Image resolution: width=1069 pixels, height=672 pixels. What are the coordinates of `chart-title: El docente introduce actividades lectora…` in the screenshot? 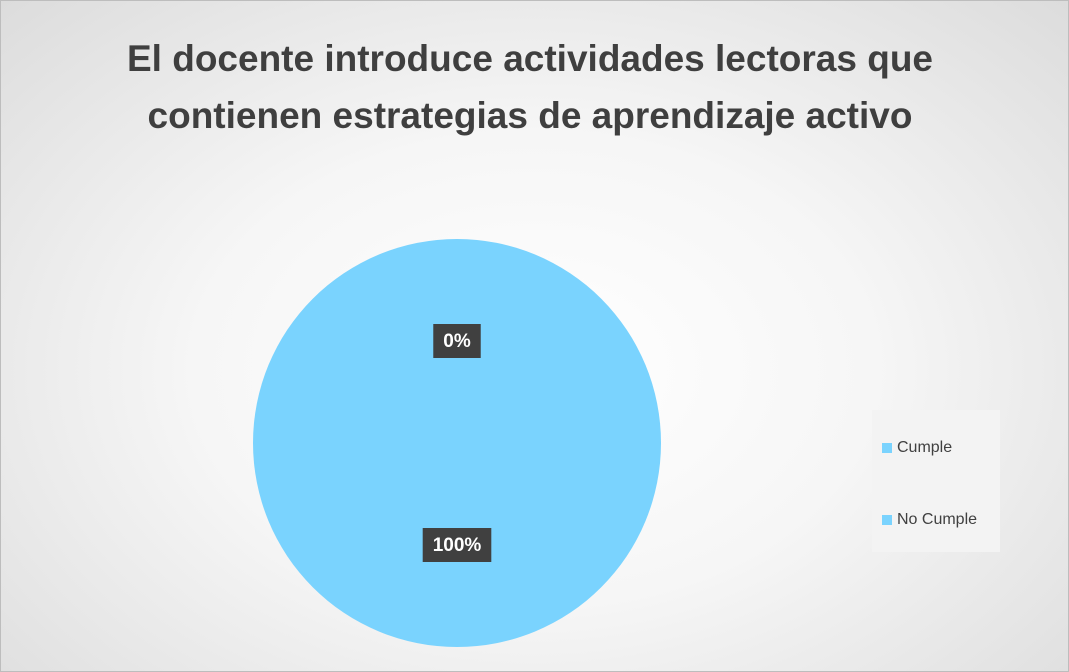 It's located at (529, 87).